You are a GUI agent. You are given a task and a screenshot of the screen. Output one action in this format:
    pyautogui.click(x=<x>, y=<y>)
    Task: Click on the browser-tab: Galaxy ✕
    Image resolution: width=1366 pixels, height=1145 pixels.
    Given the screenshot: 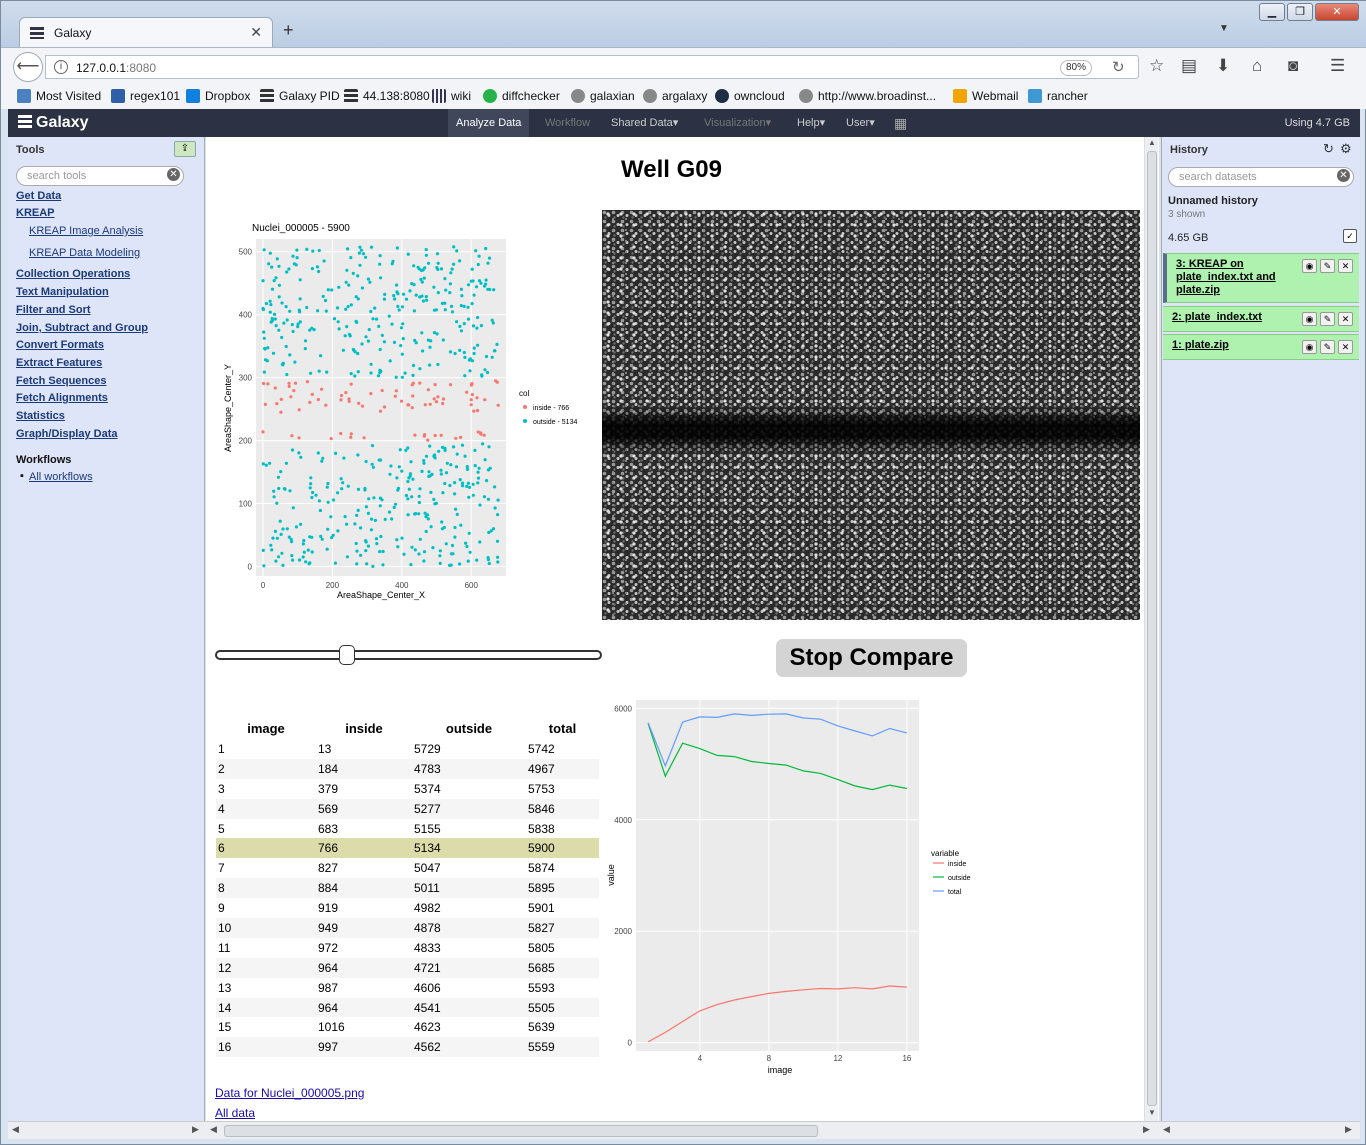 What is the action you would take?
    pyautogui.click(x=146, y=32)
    